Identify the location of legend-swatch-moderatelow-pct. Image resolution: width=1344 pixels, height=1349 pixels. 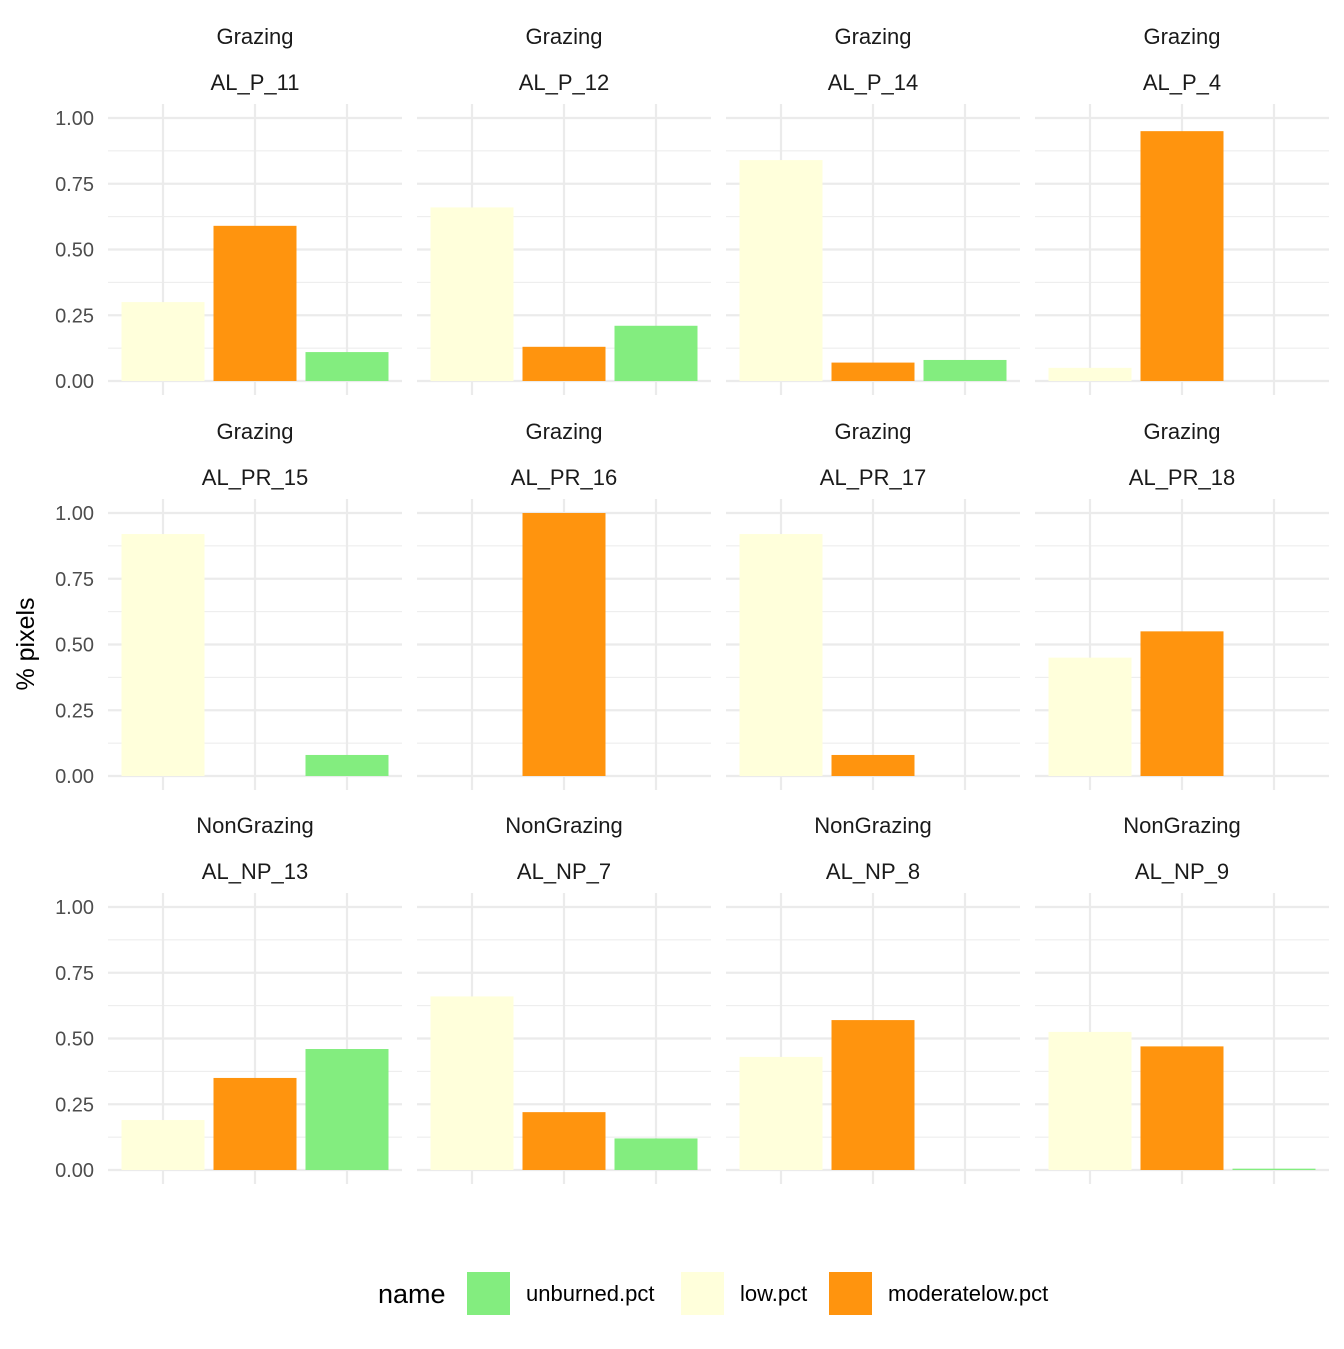
(850, 1293).